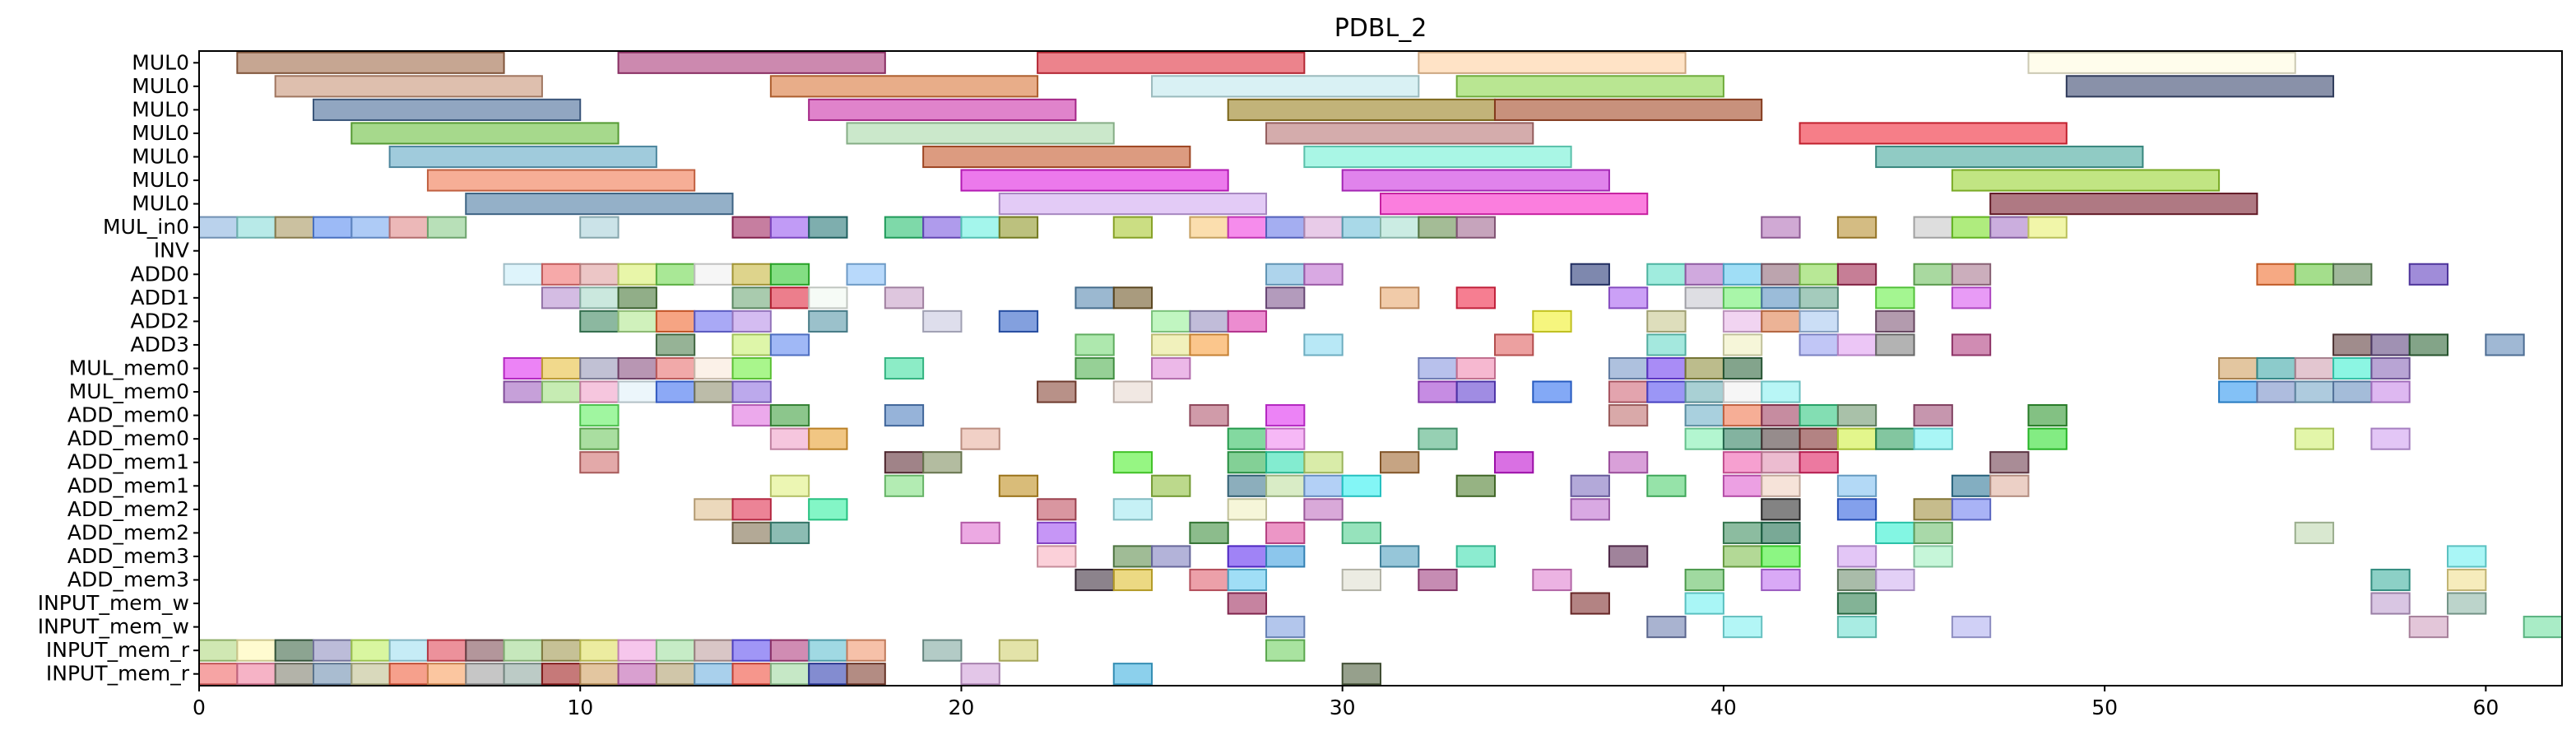 Image resolution: width=2576 pixels, height=740 pixels. Describe the element at coordinates (1723, 707) in the screenshot. I see `x-tick-label: 40` at that location.